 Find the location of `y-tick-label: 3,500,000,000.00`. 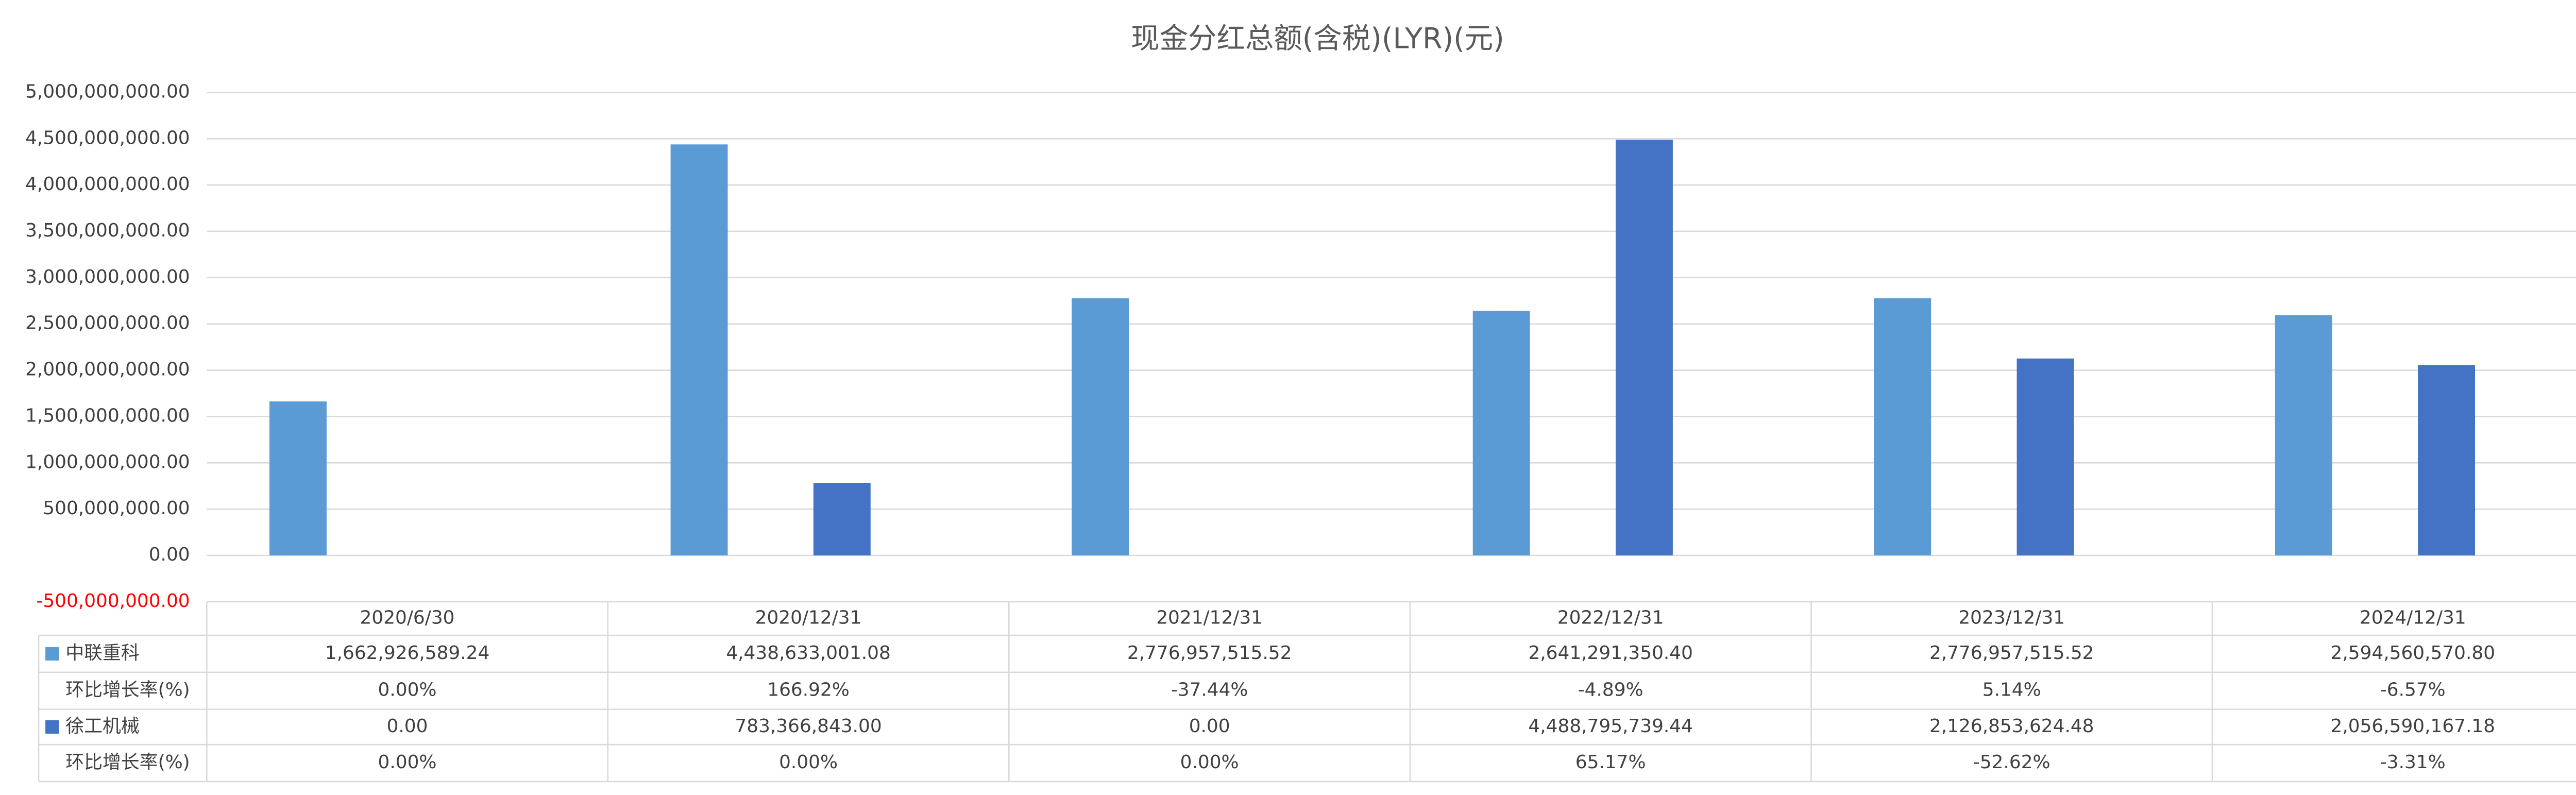

y-tick-label: 3,500,000,000.00 is located at coordinates (108, 231).